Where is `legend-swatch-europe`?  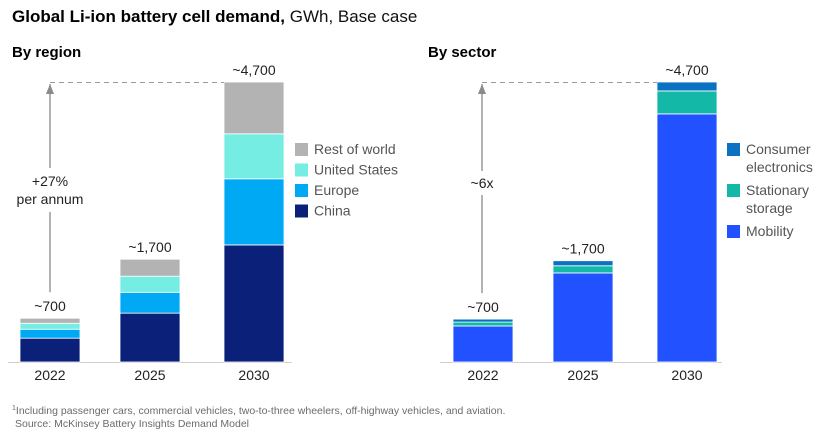
legend-swatch-europe is located at coordinates (301, 190).